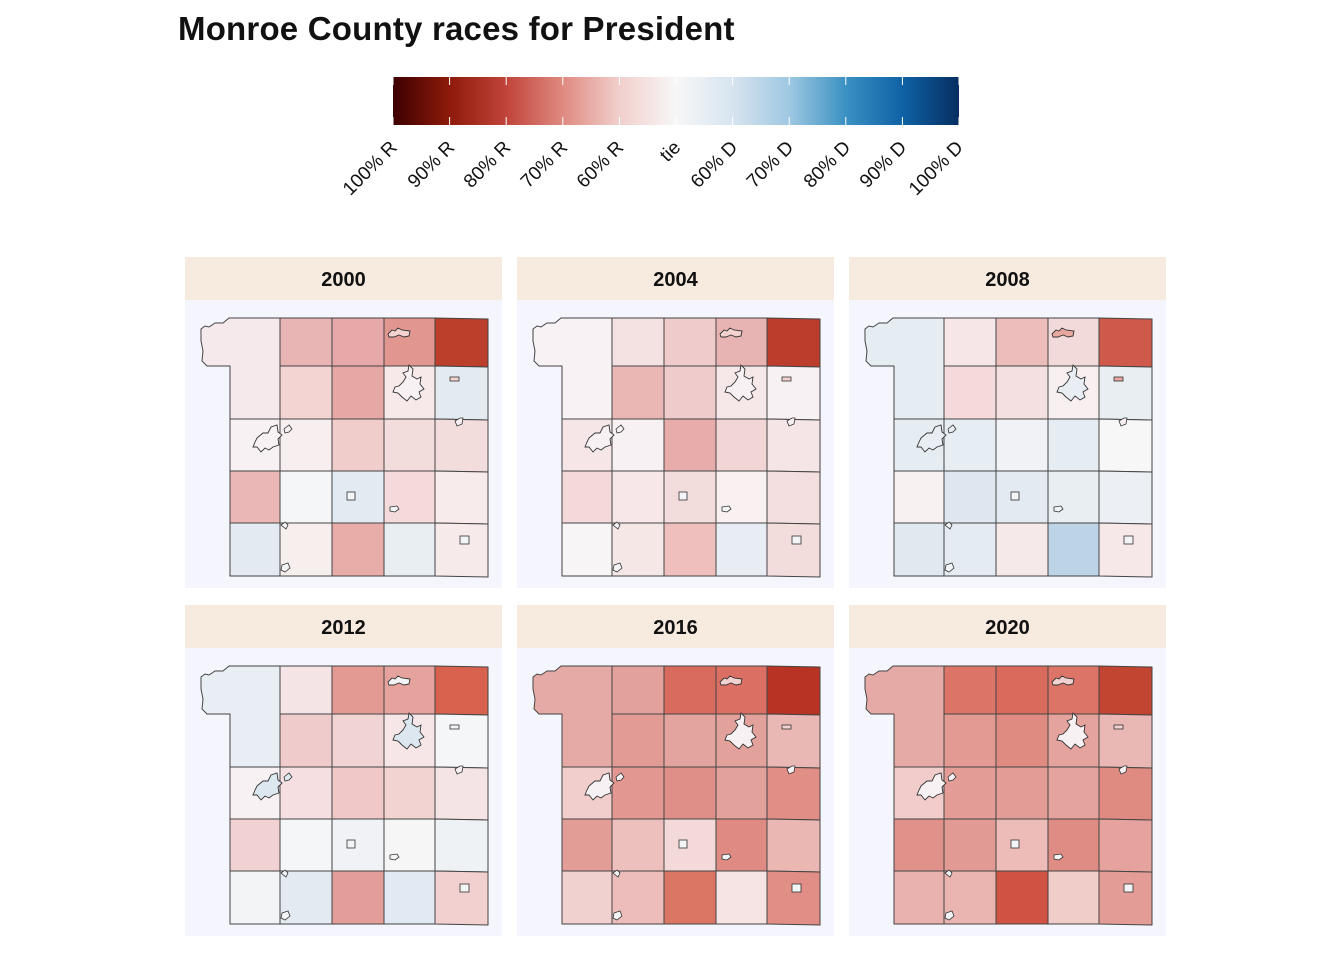 This screenshot has height=960, width=1344. Describe the element at coordinates (601, 165) in the screenshot. I see `legend-label: 60% R` at that location.